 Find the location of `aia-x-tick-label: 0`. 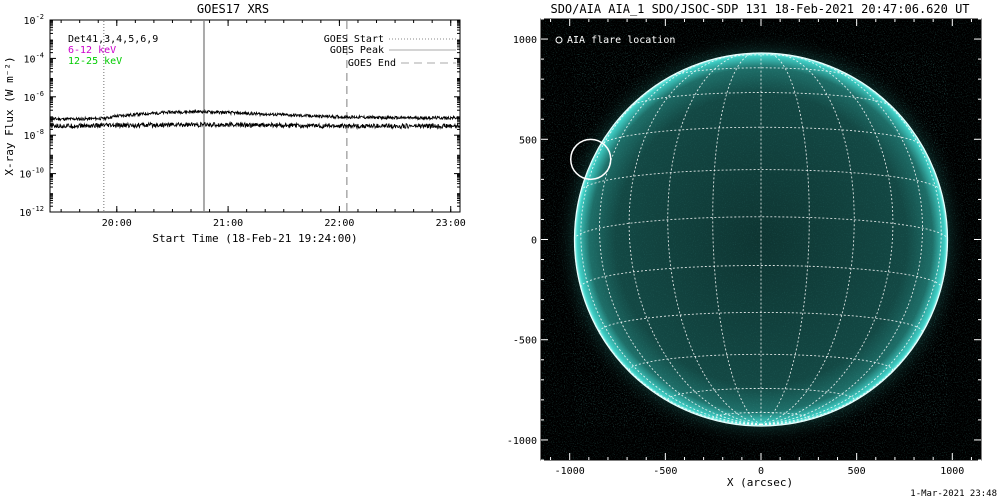

aia-x-tick-label: 0 is located at coordinates (761, 471).